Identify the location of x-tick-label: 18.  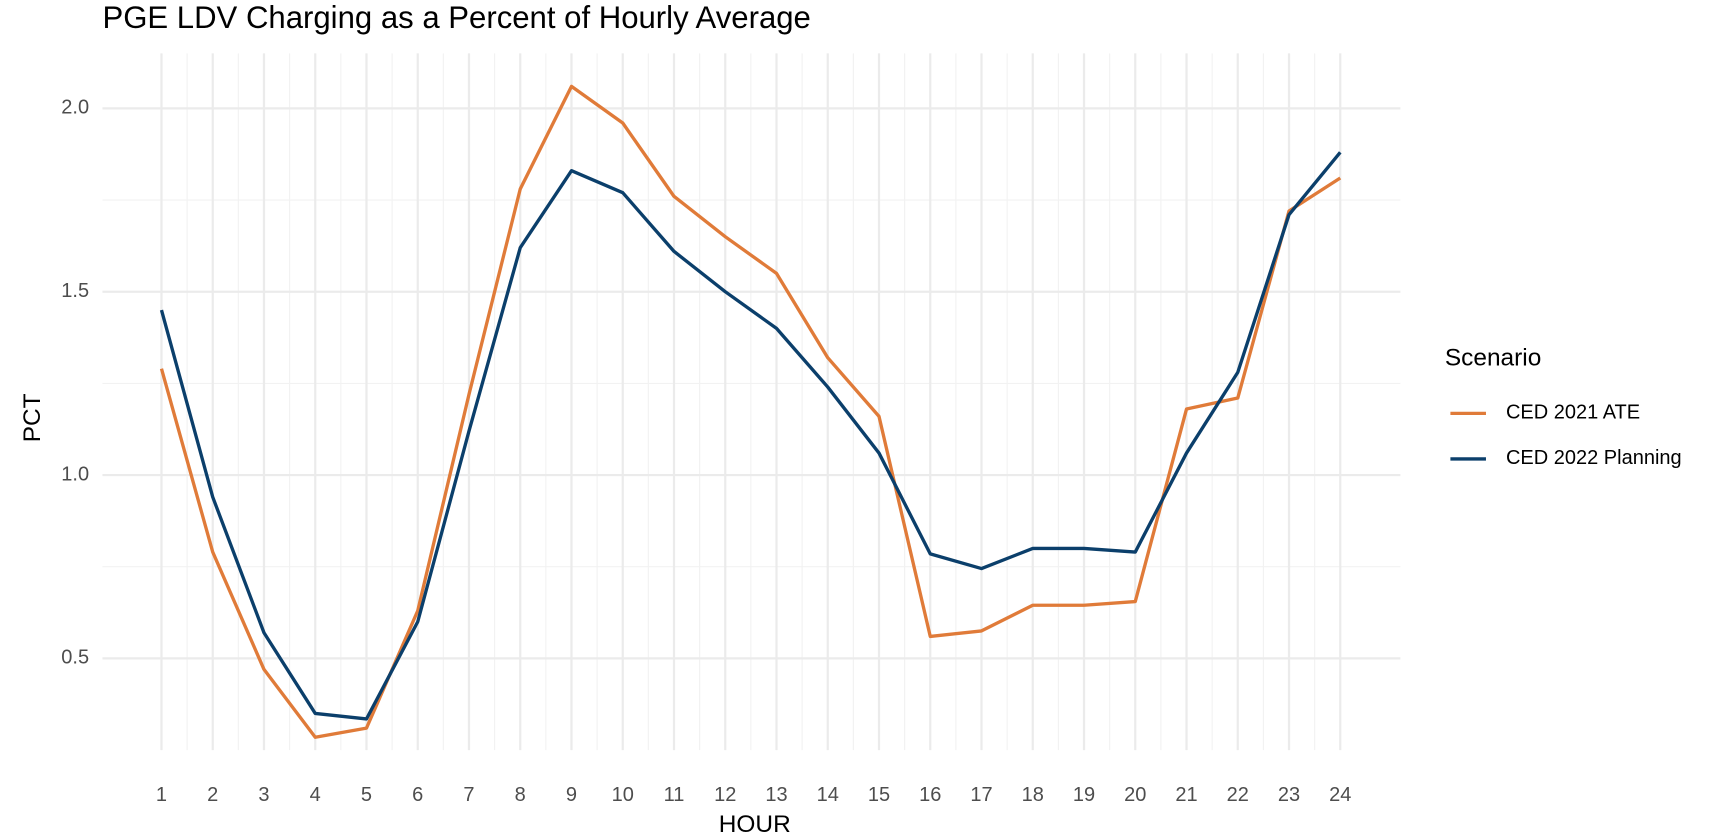
(1033, 795).